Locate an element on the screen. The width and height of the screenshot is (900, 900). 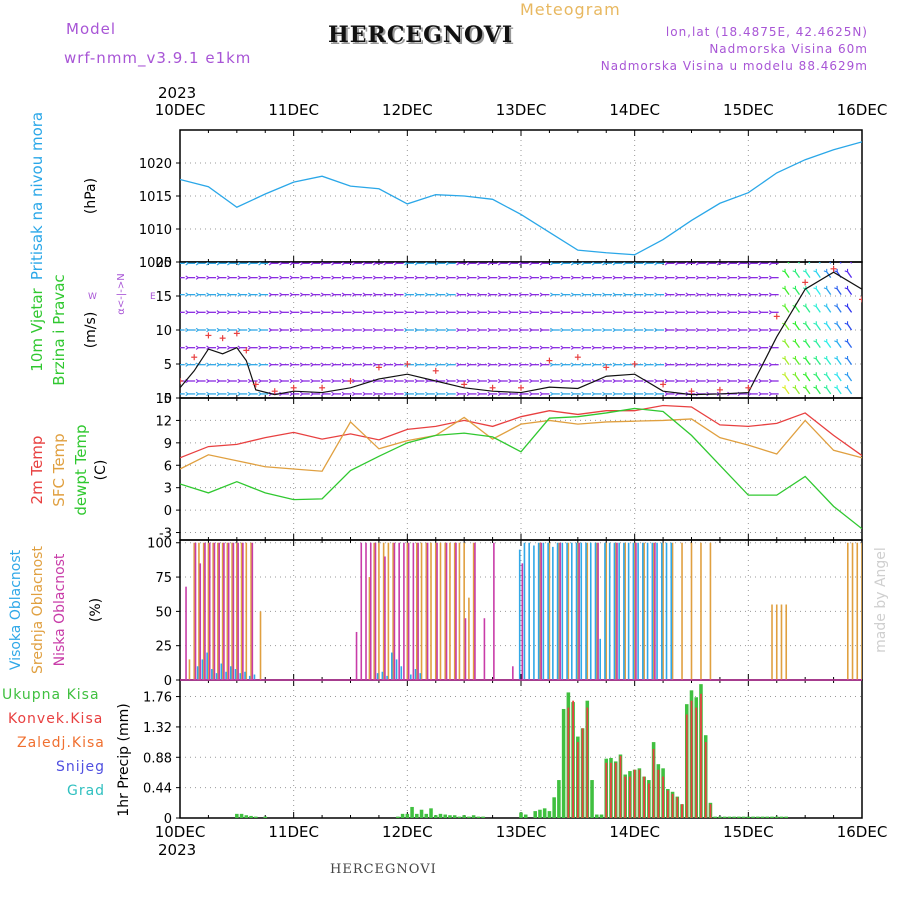
pressure-line is located at coordinates (521, 198).